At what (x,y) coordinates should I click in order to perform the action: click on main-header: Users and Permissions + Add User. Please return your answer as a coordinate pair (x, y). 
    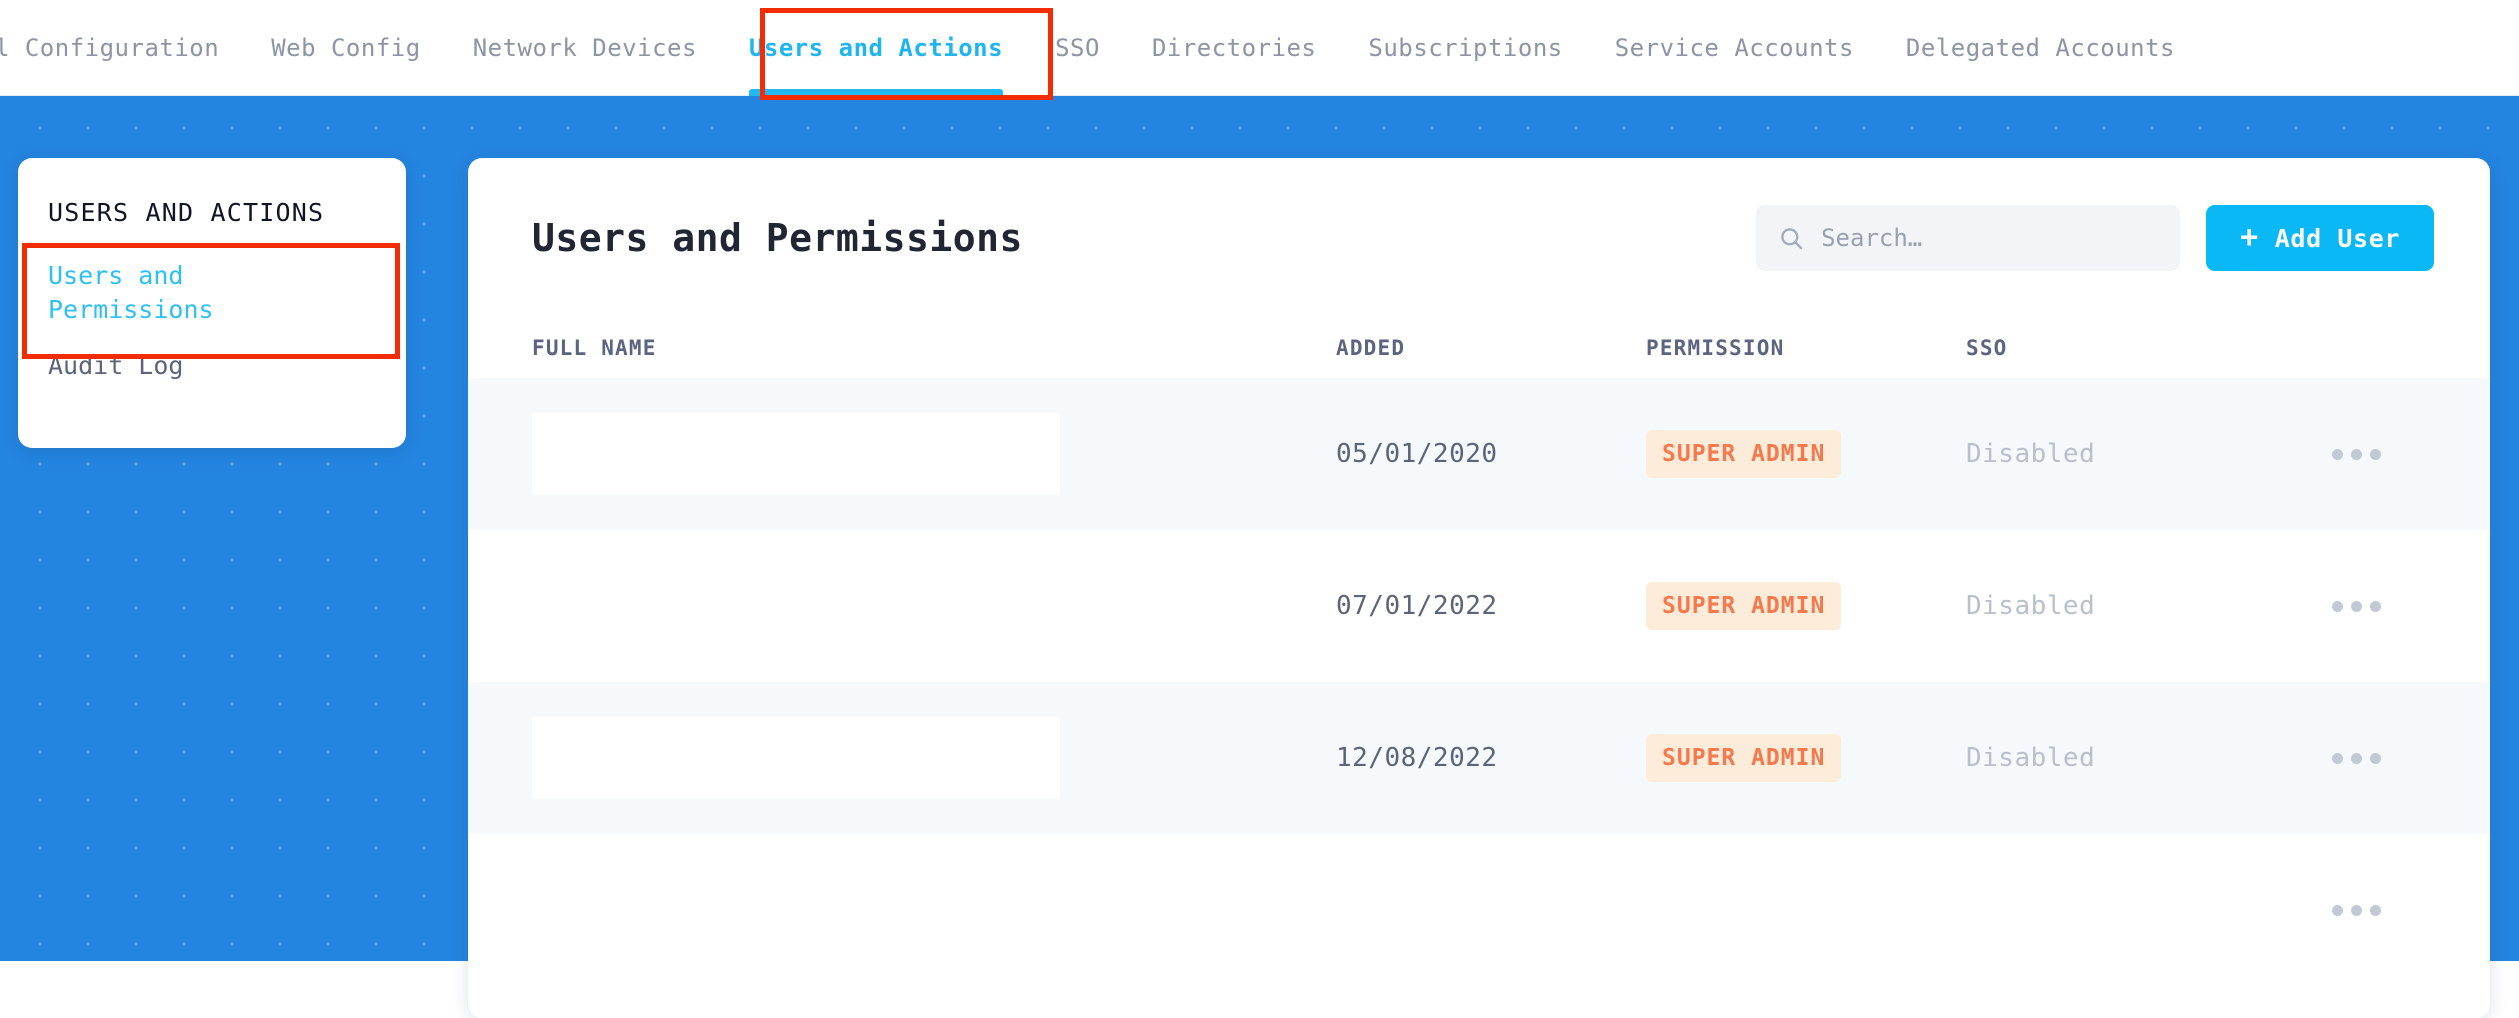
    Looking at the image, I should click on (1479, 238).